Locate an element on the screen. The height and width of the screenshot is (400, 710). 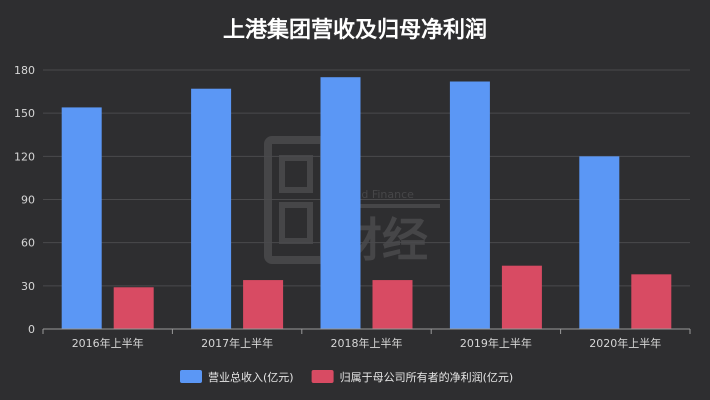
legend: 营业总收入(亿元) 归属于母公司所有者的净利润(亿元) is located at coordinates (346, 377).